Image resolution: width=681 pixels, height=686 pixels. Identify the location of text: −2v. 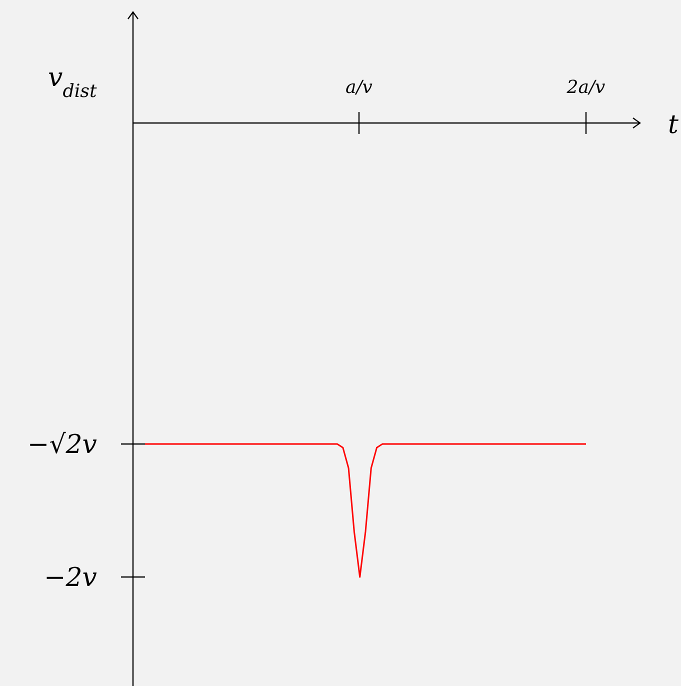
(71, 578).